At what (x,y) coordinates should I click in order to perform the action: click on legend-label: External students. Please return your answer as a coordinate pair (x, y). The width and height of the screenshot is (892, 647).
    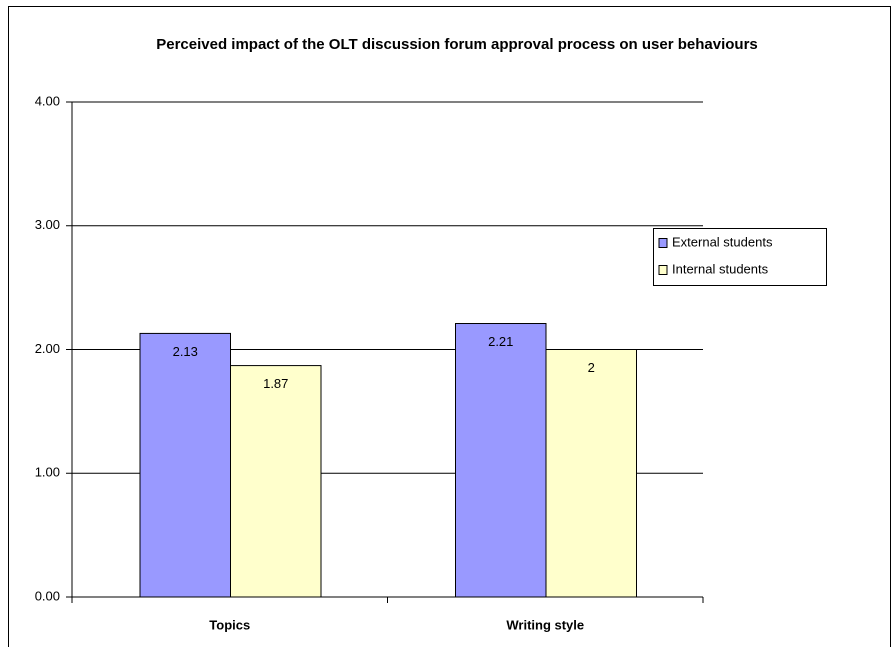
    Looking at the image, I should click on (722, 241).